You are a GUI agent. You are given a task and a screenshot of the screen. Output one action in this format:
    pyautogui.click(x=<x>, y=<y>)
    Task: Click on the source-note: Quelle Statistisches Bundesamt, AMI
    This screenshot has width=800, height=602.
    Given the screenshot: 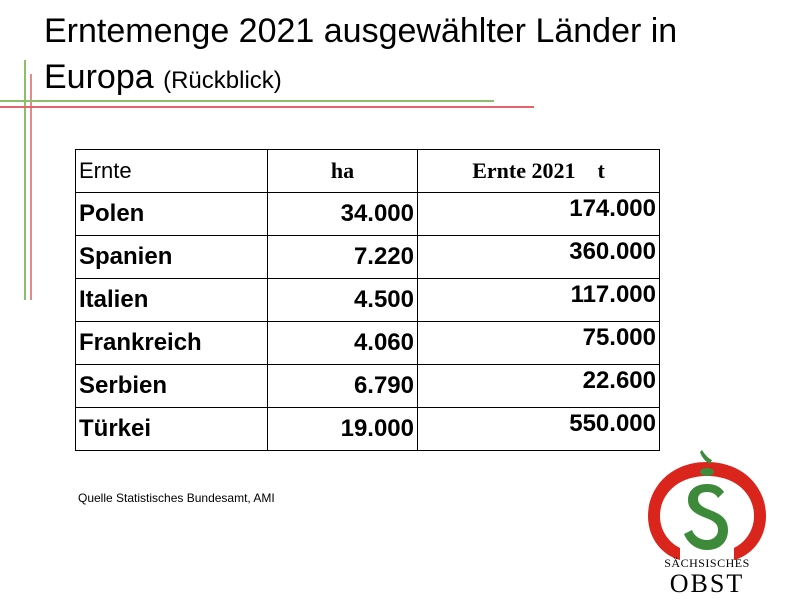 What is the action you would take?
    pyautogui.click(x=176, y=498)
    